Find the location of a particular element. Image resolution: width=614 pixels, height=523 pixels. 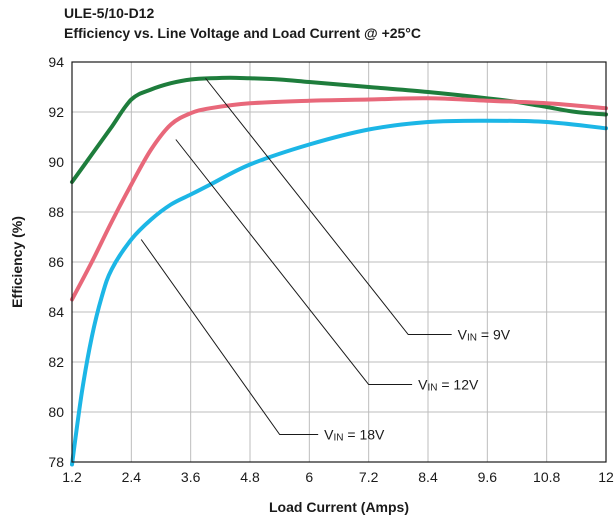

chart-title: ULE-5/10-D12 is located at coordinates (109, 13).